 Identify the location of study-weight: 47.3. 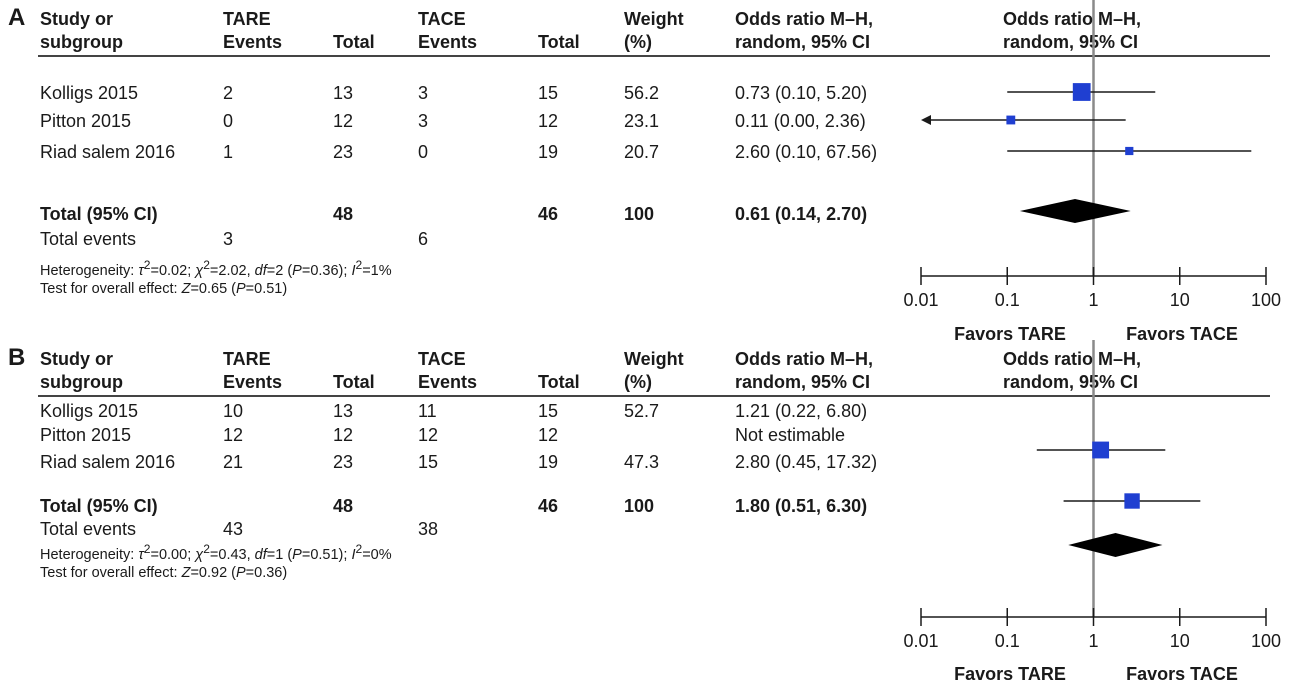
(642, 462).